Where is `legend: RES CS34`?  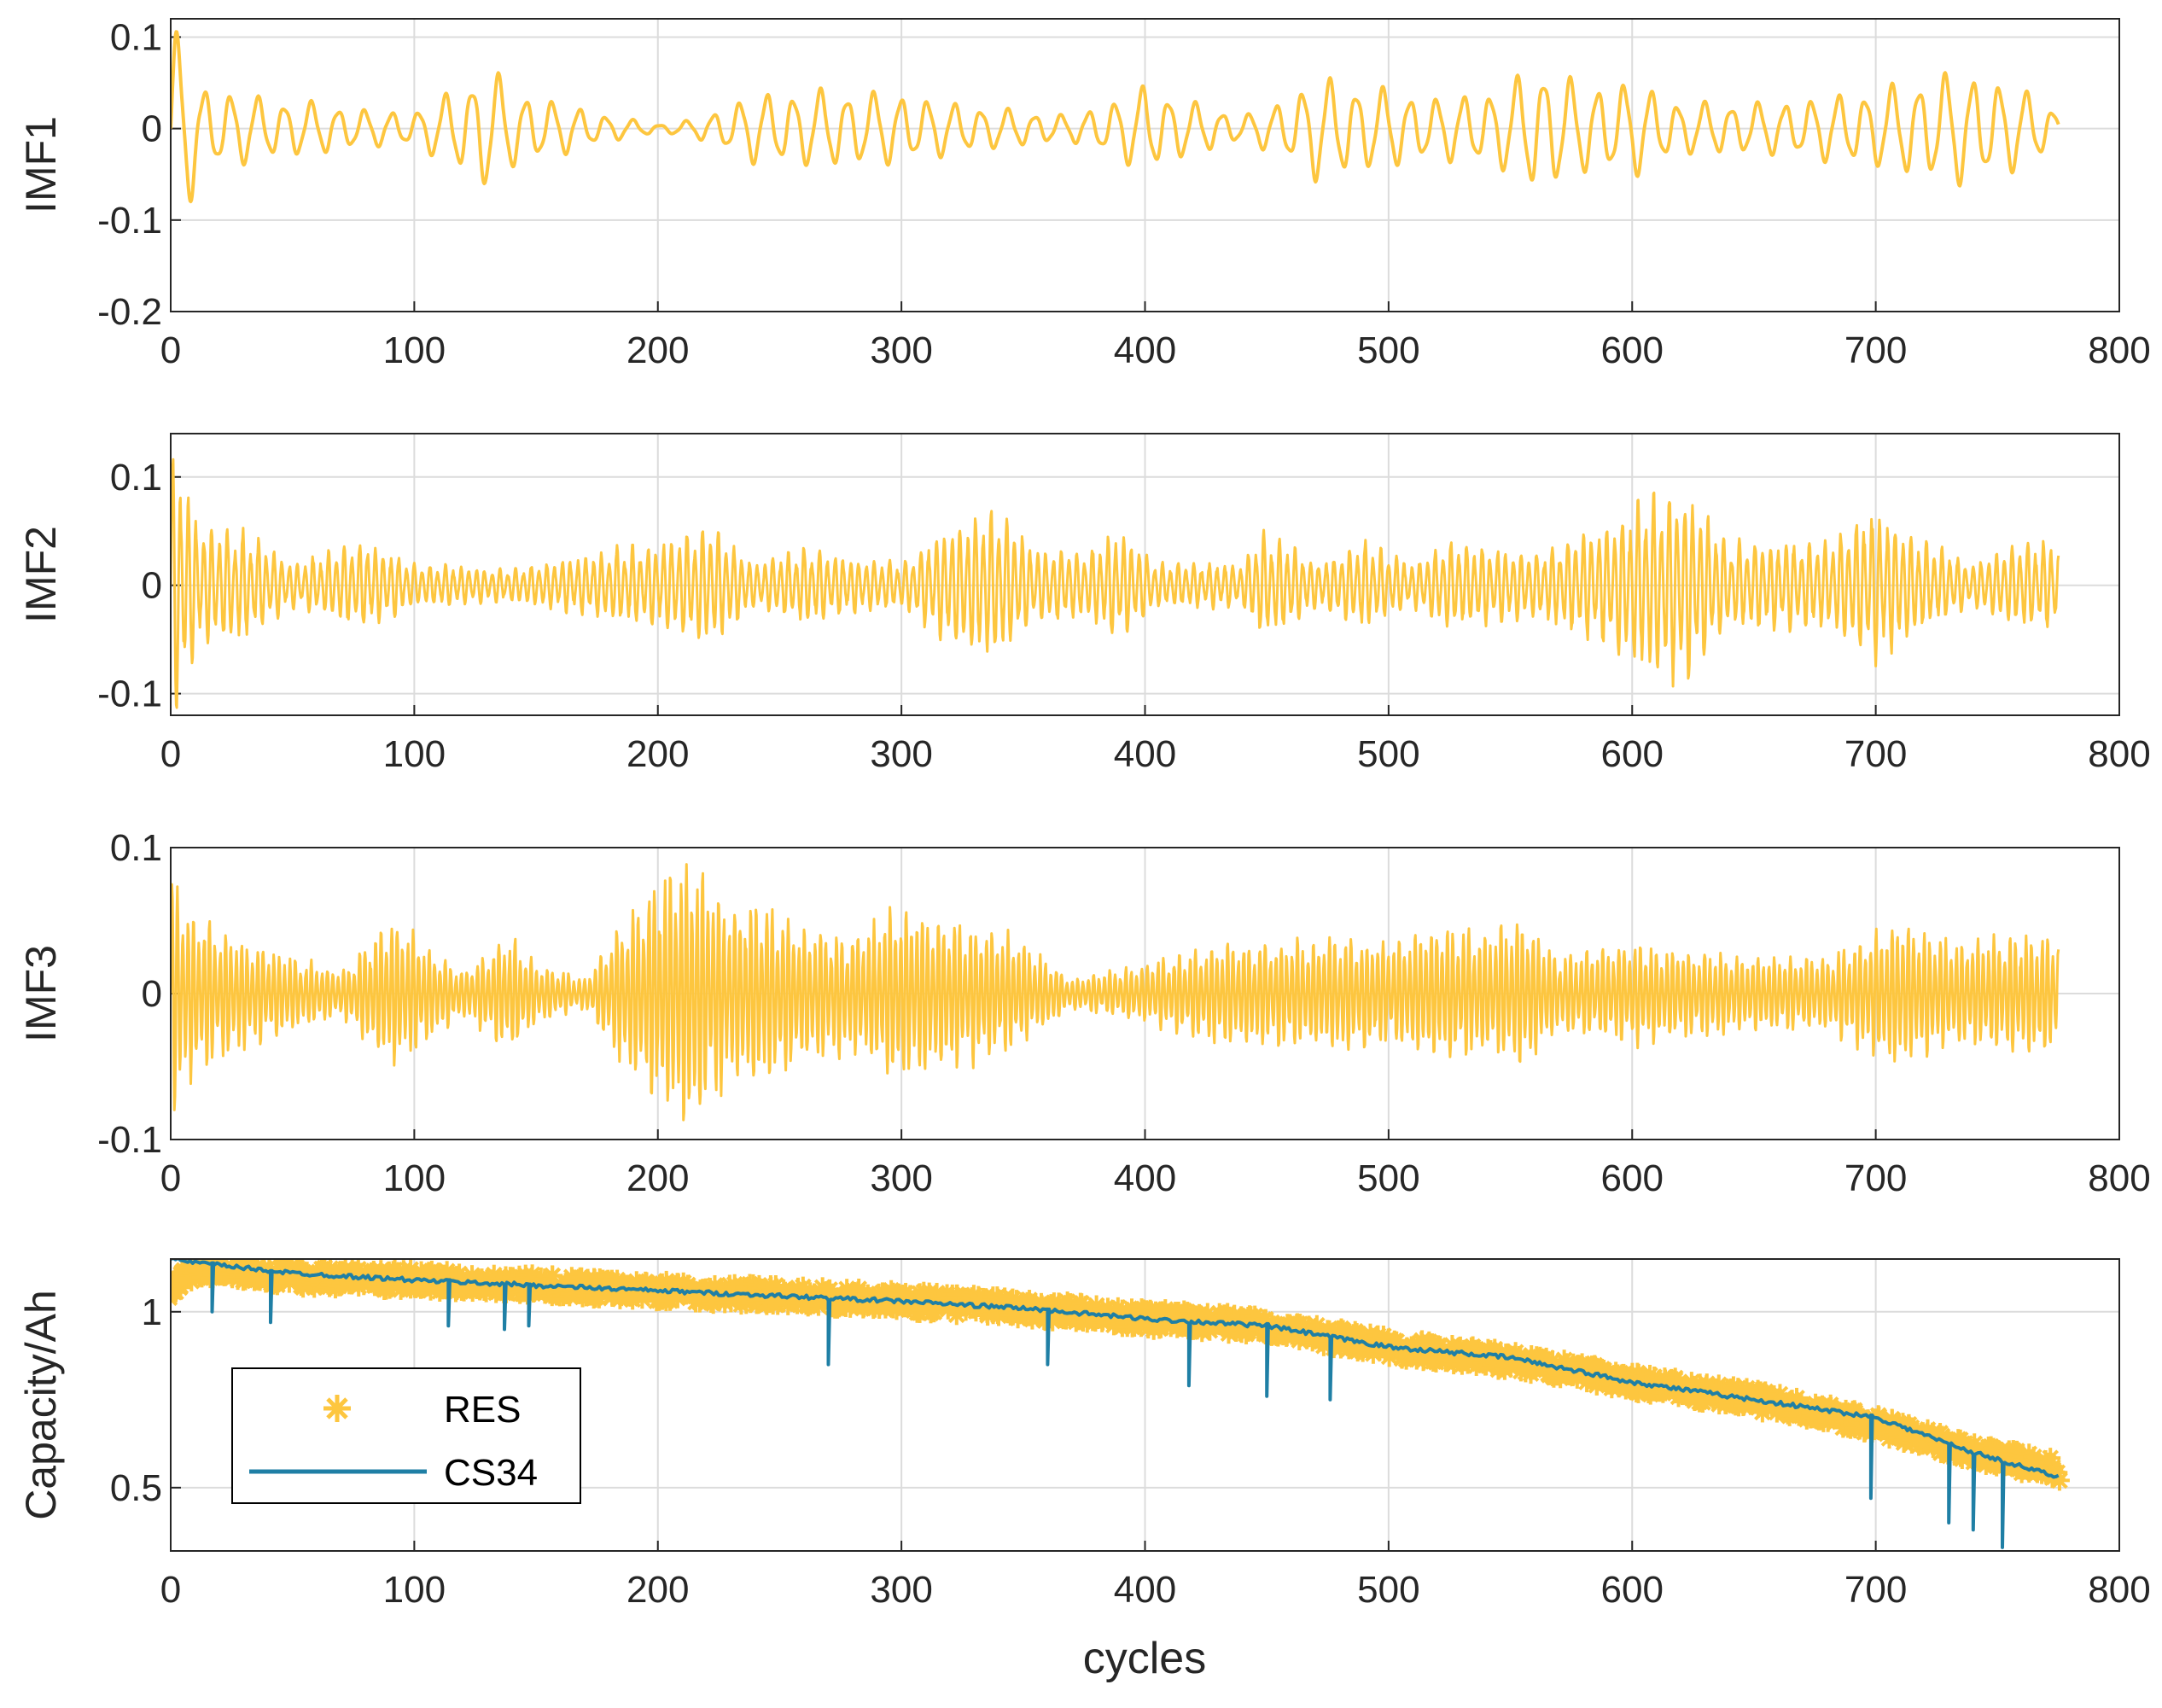 legend: RES CS34 is located at coordinates (406, 1436).